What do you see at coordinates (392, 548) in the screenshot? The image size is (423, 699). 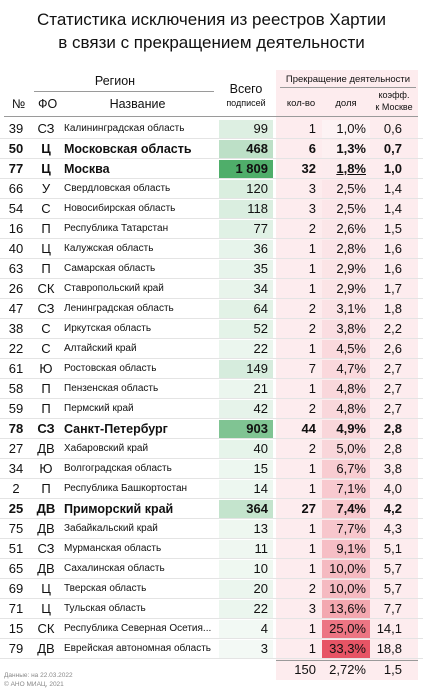 I see `row-coef: 5,1` at bounding box center [392, 548].